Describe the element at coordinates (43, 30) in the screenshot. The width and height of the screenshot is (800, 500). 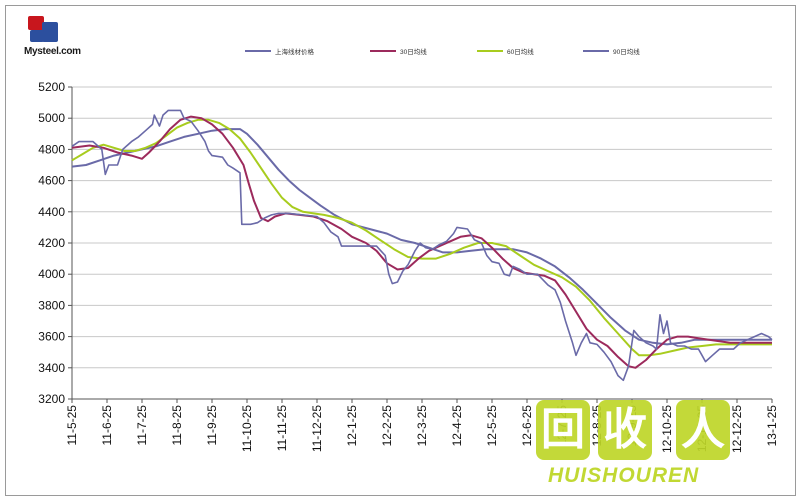
I see `logo-mark-icon` at that location.